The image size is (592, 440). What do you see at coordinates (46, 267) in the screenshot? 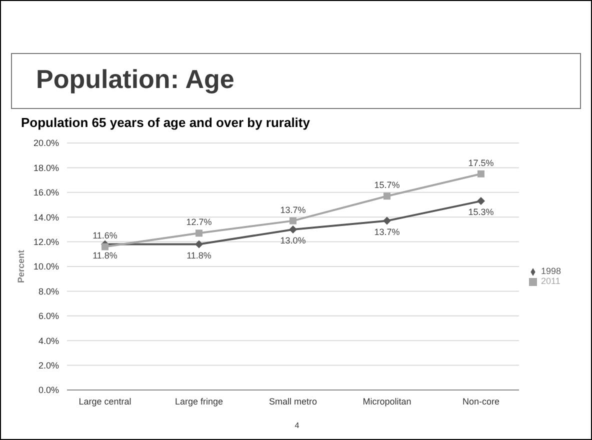
I see `y-tick-label: 10.0%` at bounding box center [46, 267].